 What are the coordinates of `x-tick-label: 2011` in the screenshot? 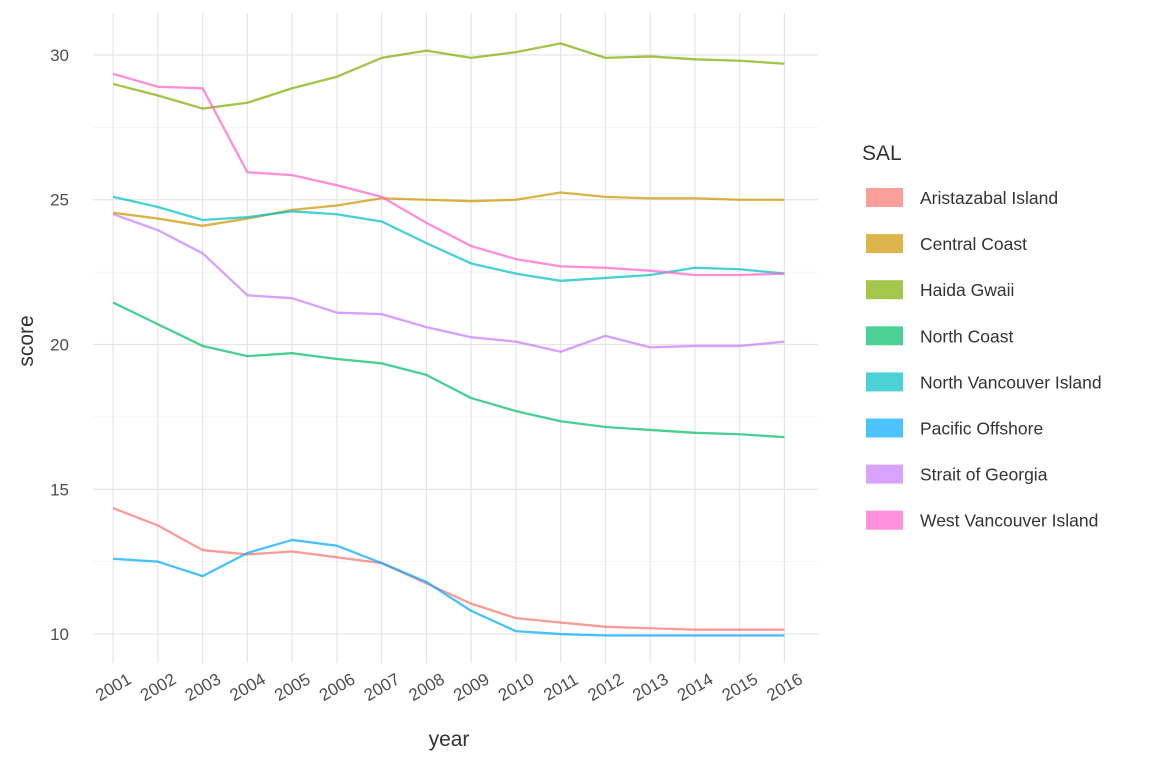 It's located at (560, 687).